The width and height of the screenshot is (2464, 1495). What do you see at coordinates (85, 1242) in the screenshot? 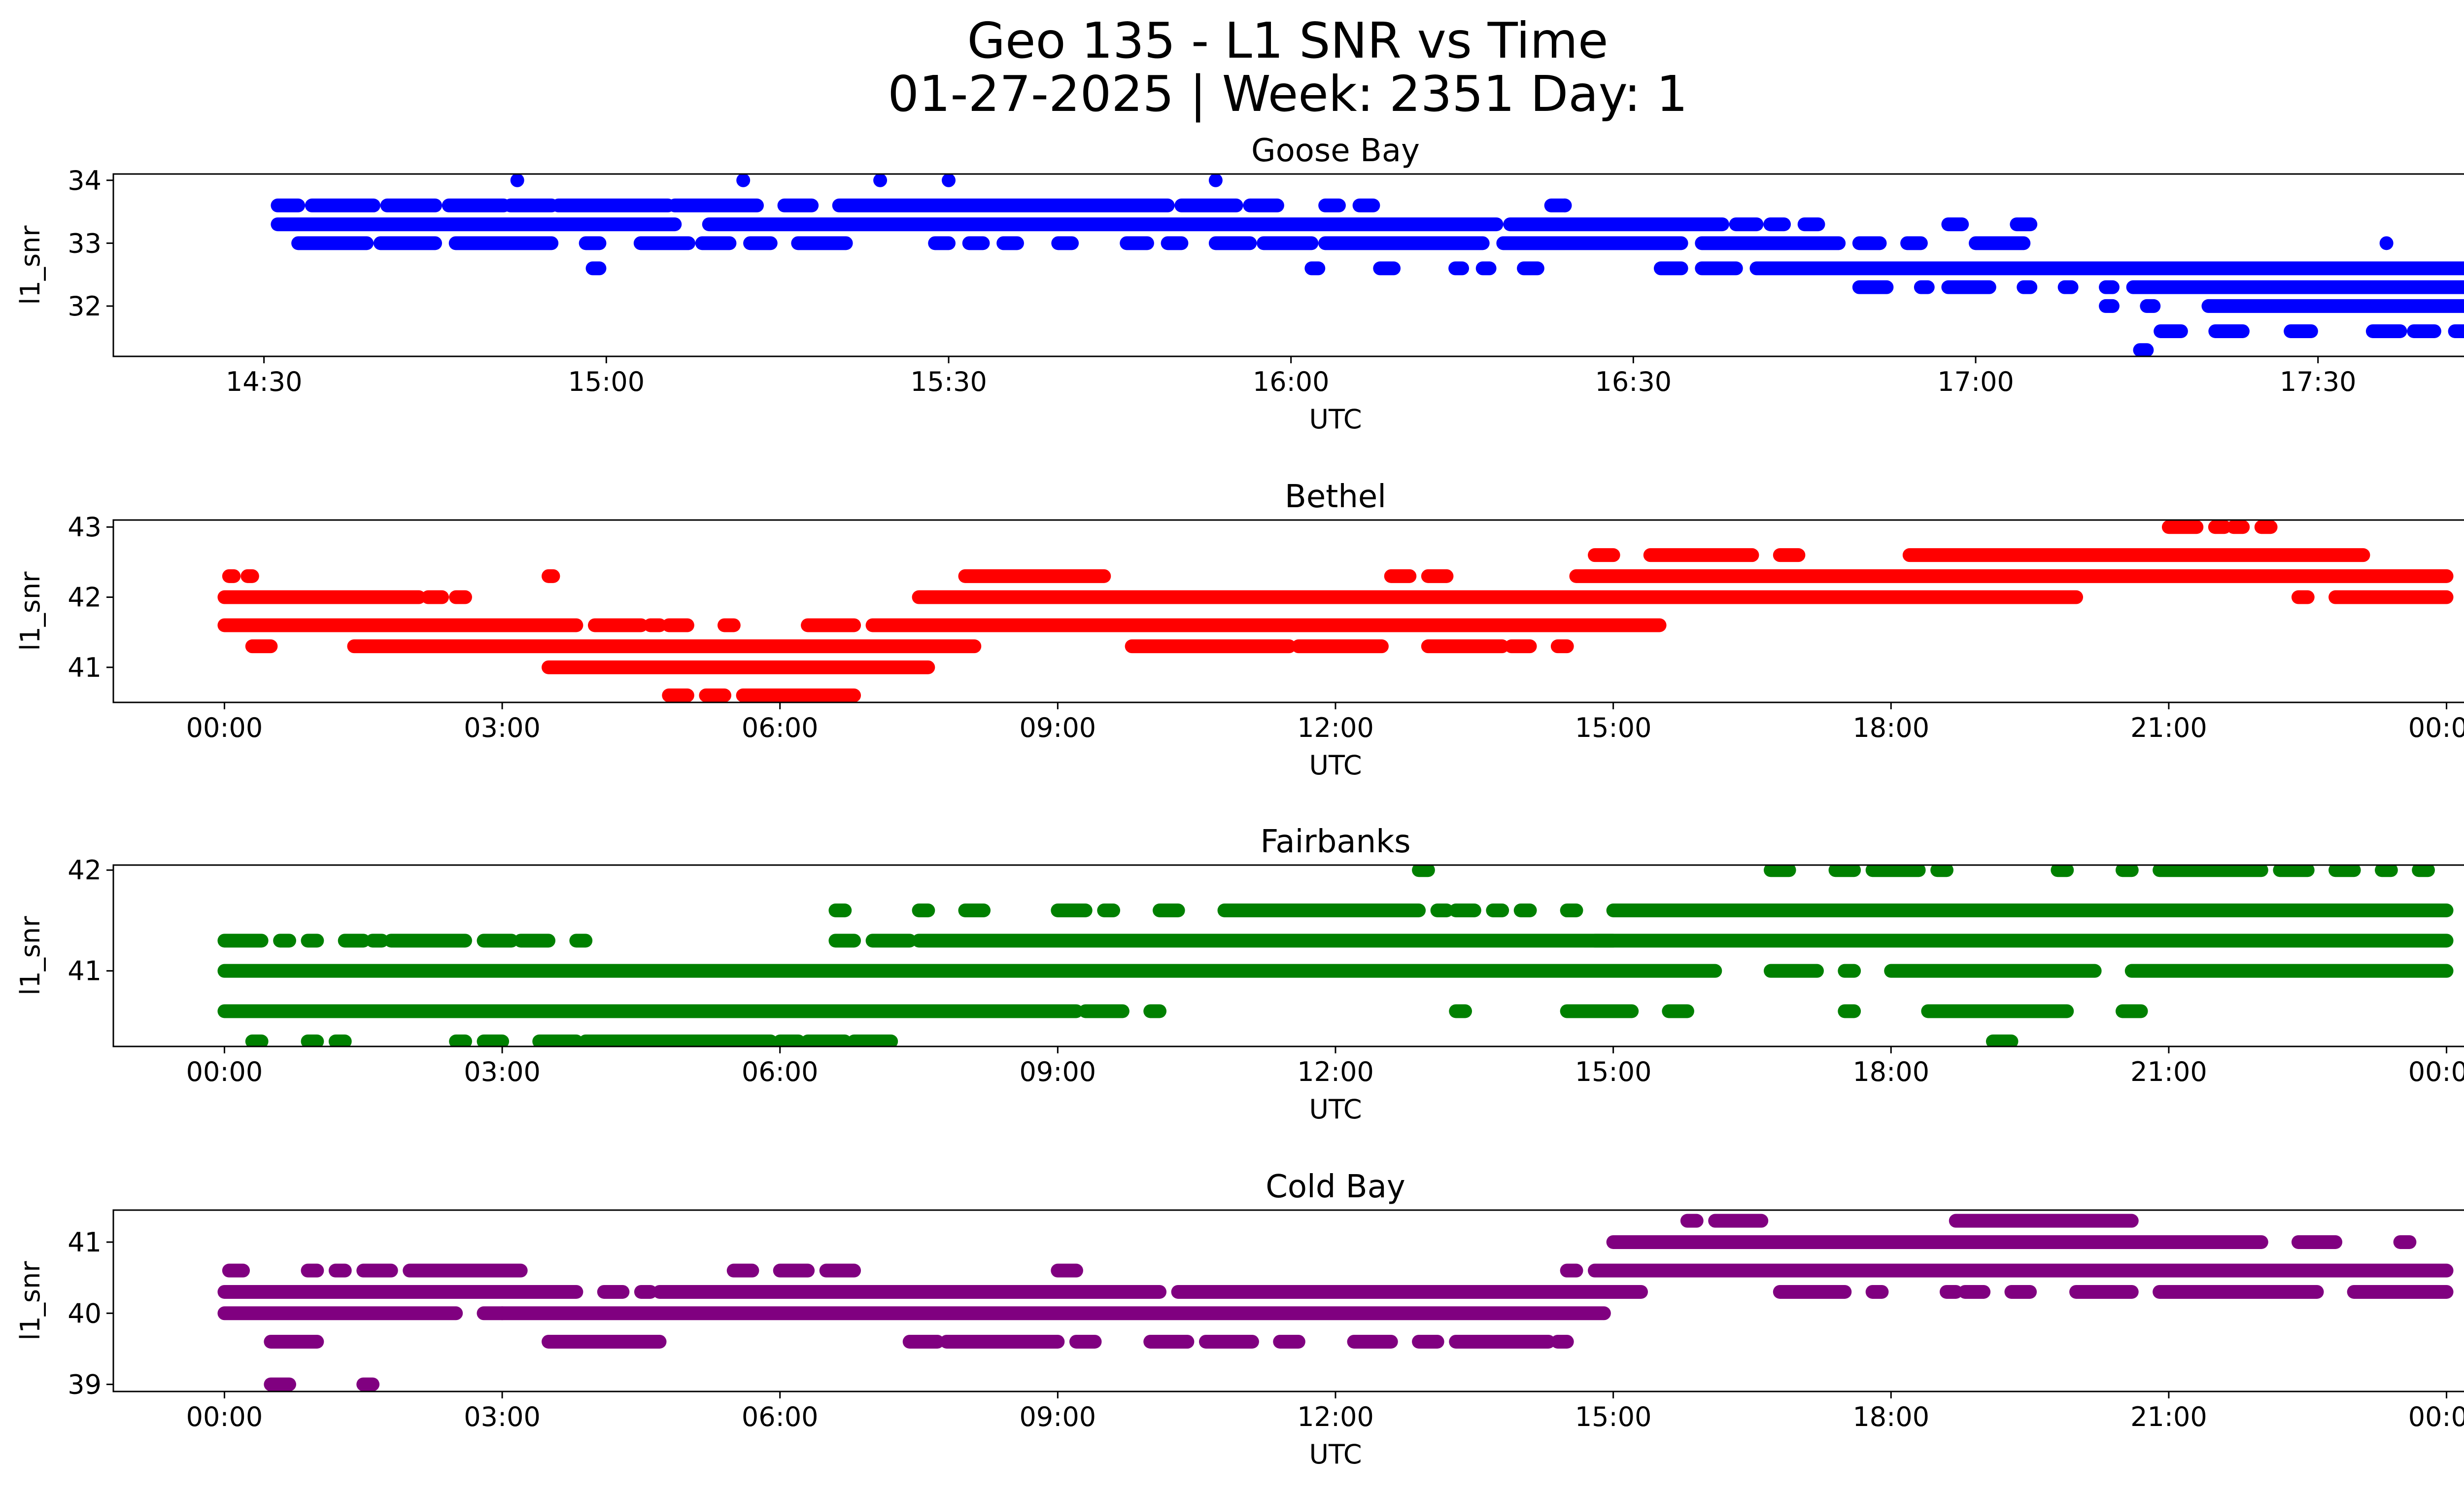
I see `y-tick-label: 41` at bounding box center [85, 1242].